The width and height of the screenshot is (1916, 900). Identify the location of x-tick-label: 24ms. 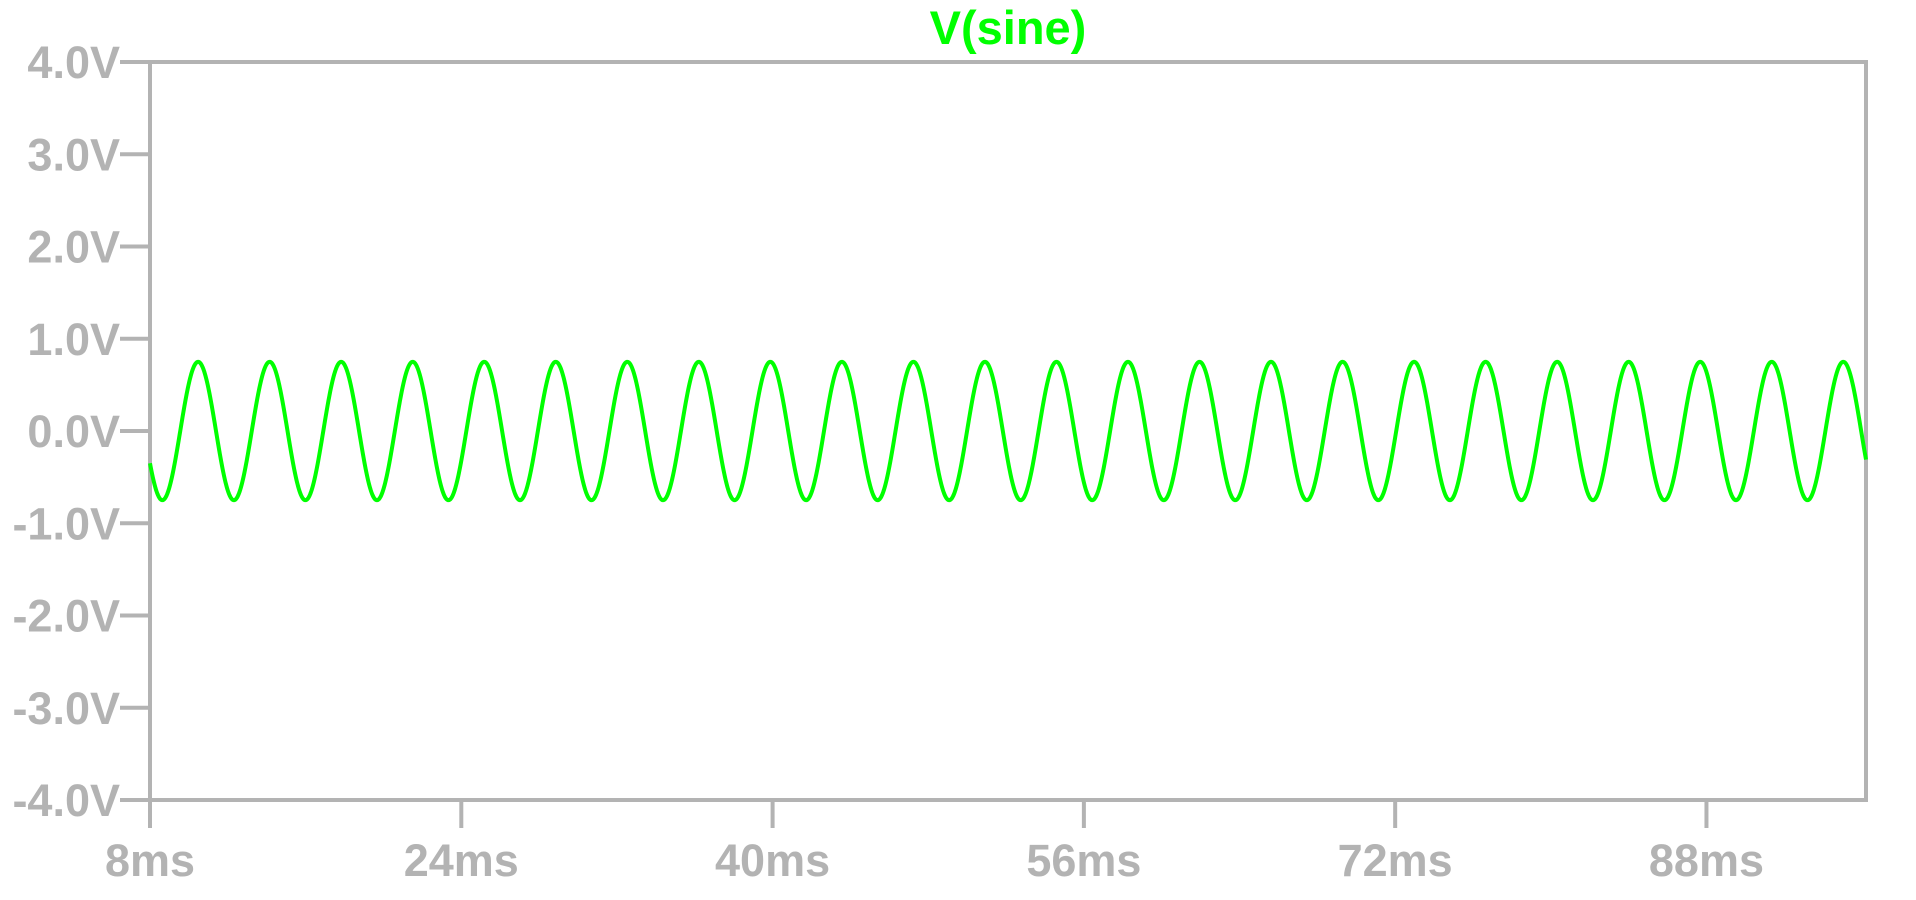
(461, 860).